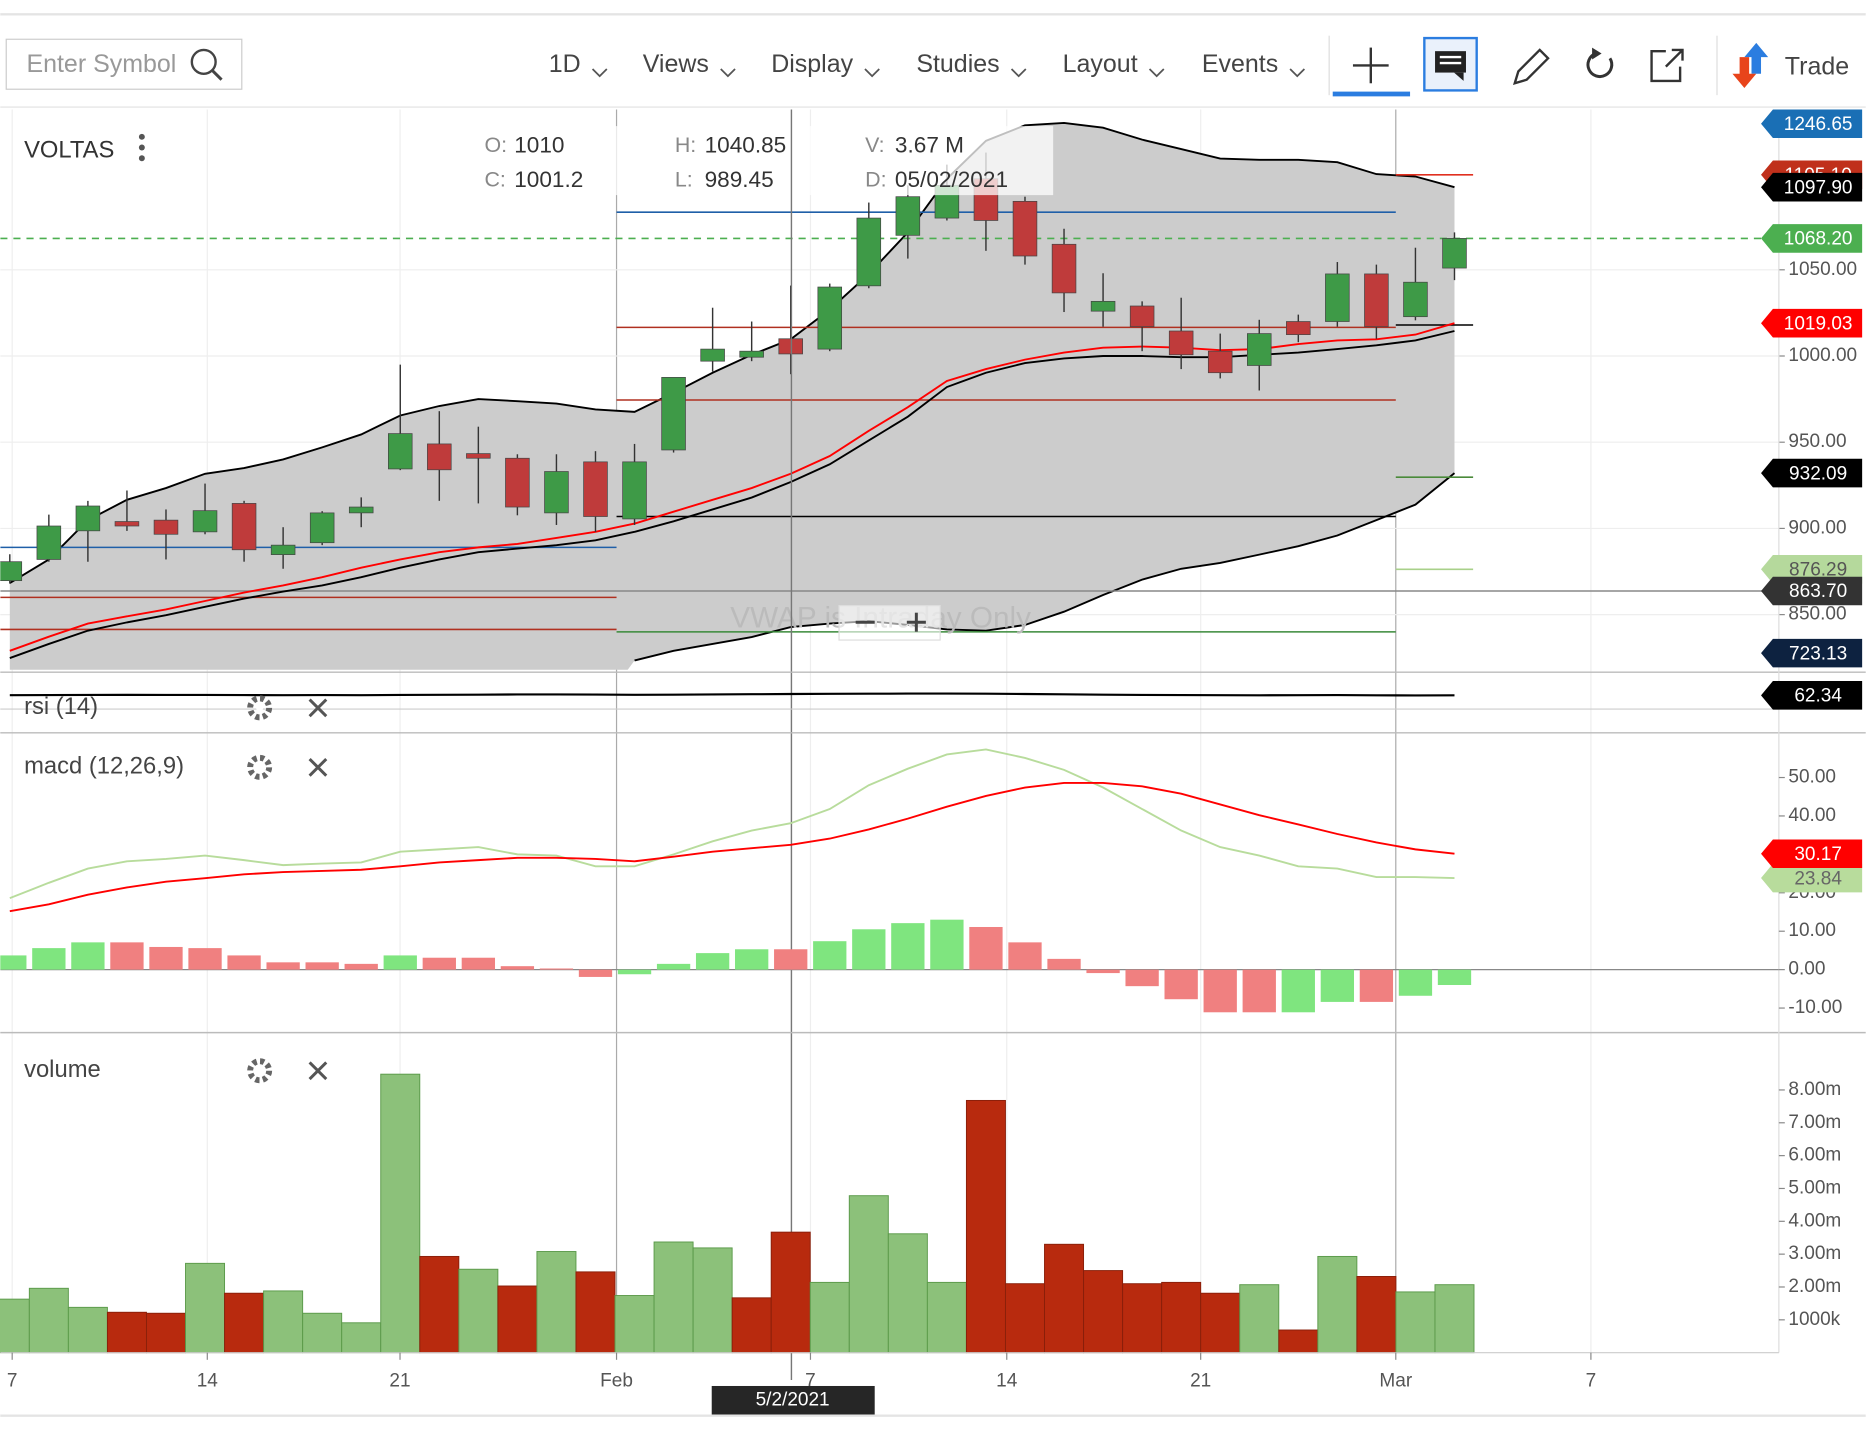 The image size is (1866, 1430). What do you see at coordinates (1812, 815) in the screenshot?
I see `y-tick-label: 40.00` at bounding box center [1812, 815].